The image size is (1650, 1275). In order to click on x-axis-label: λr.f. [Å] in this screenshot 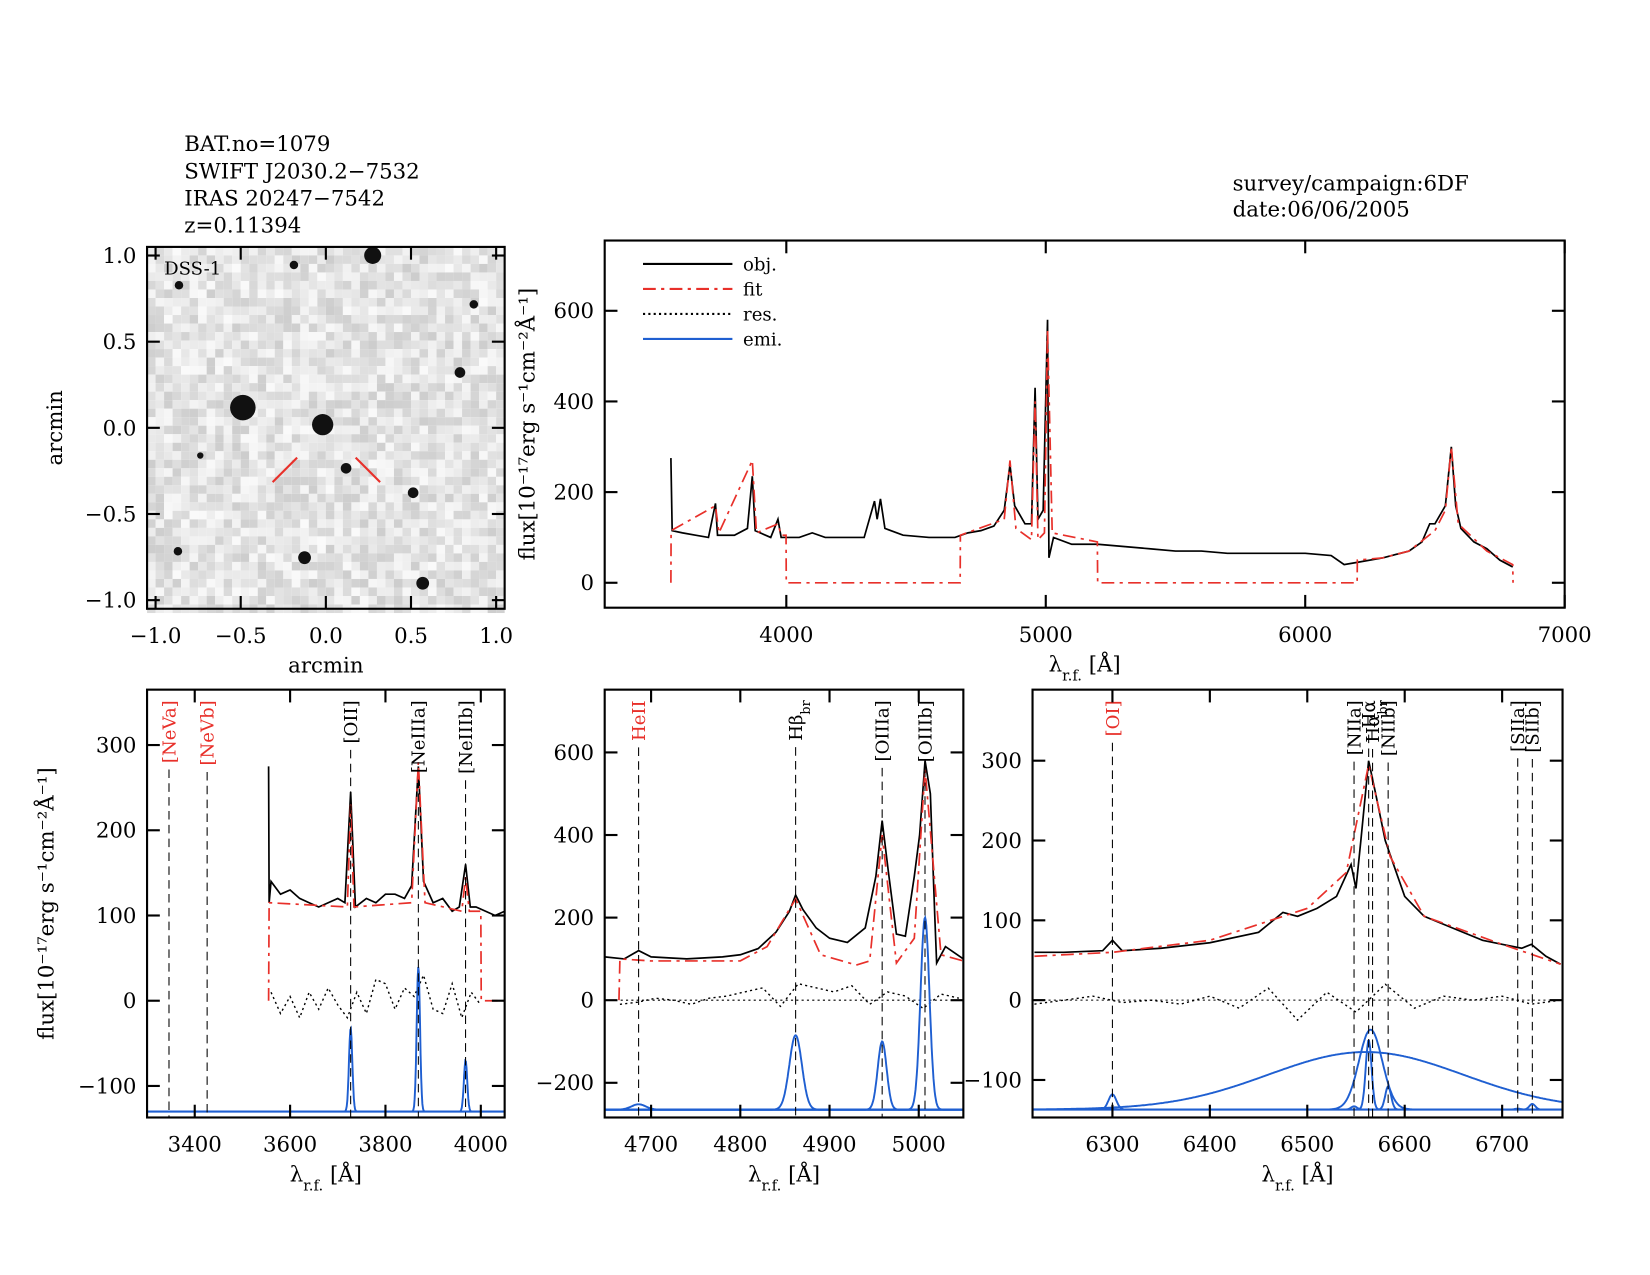, I will do `click(1297, 1177)`.